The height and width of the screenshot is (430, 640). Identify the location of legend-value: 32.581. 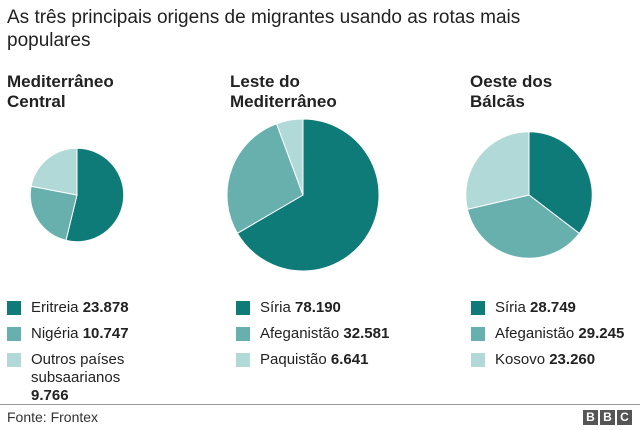
(366, 333).